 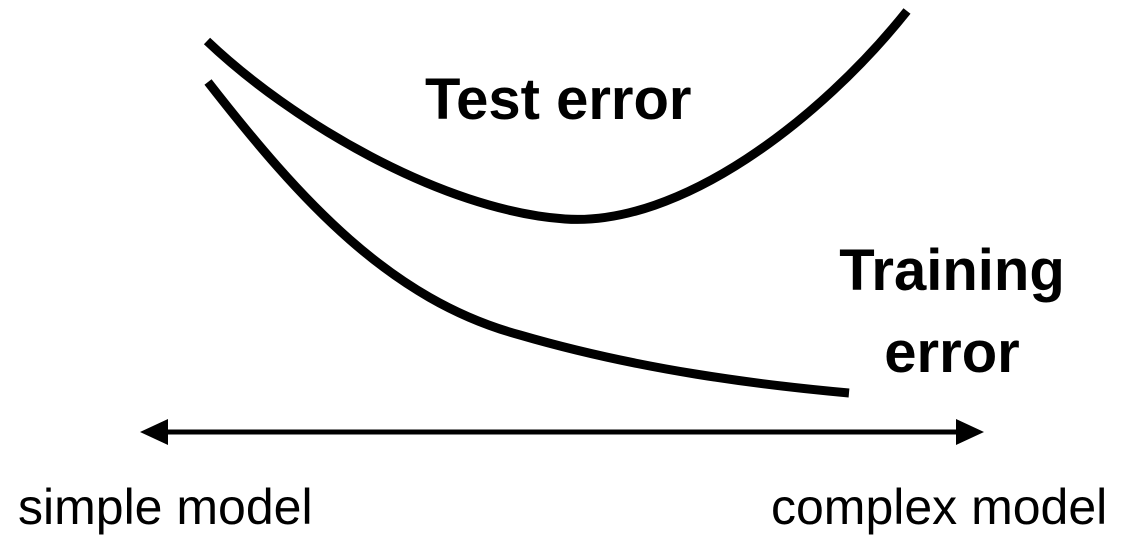 What do you see at coordinates (939, 507) in the screenshot?
I see `complex-model-label: complex model` at bounding box center [939, 507].